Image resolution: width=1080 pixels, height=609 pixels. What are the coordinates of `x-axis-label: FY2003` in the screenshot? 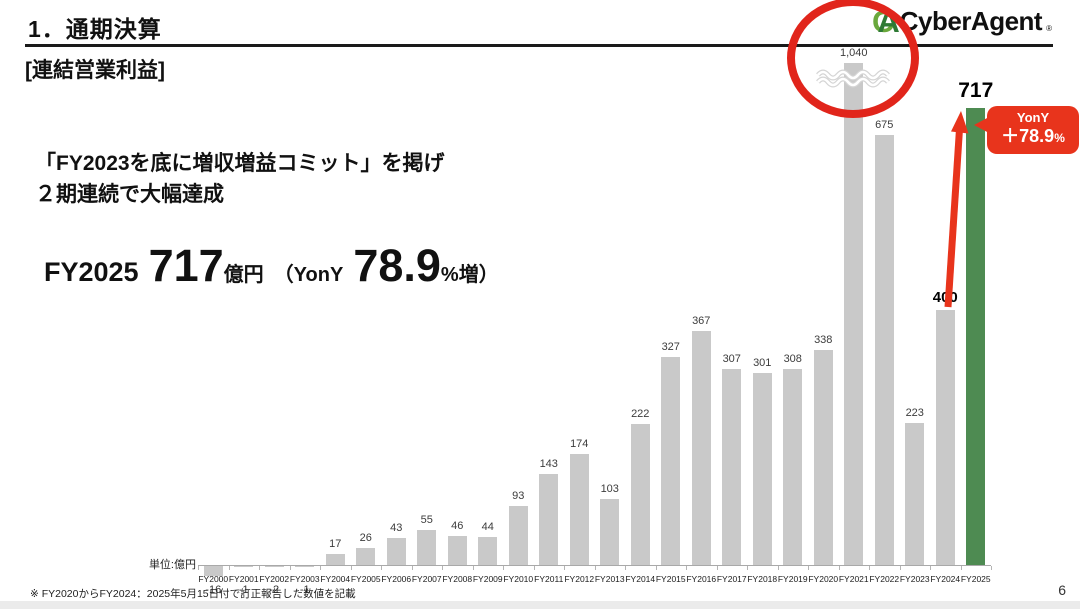 It's located at (304, 579).